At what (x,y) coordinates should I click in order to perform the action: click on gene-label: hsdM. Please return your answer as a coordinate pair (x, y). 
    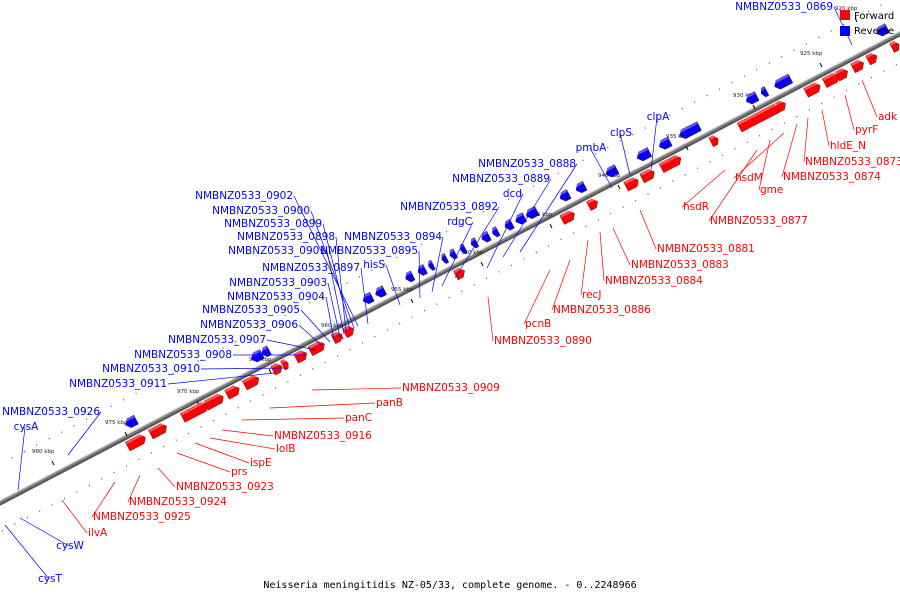
    Looking at the image, I should click on (749, 178).